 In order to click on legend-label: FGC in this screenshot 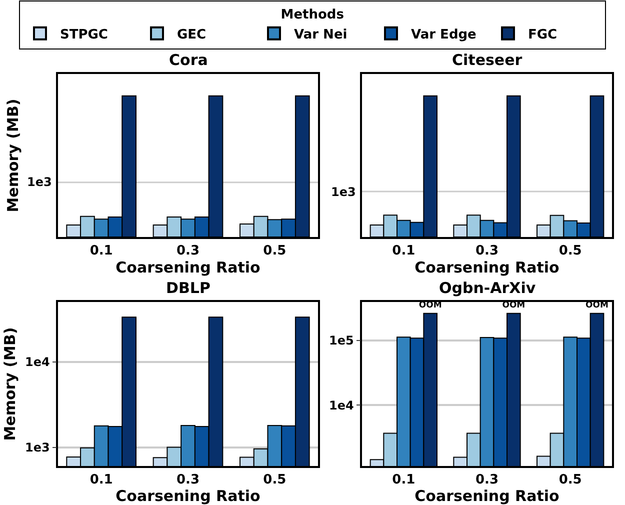, I will do `click(543, 34)`.